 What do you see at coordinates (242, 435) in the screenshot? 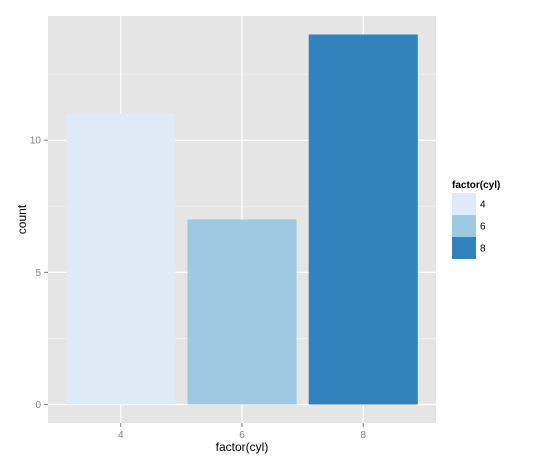
I see `x-tick-label: 6` at bounding box center [242, 435].